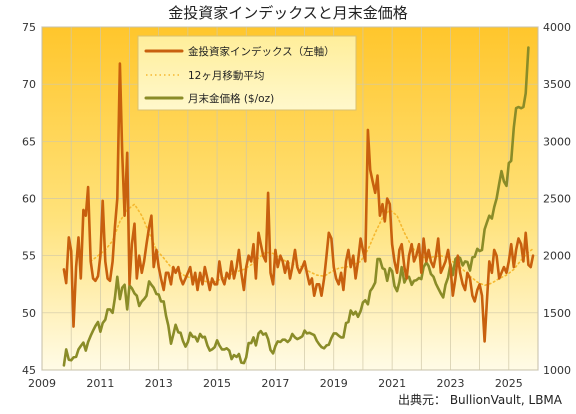 The width and height of the screenshot is (576, 414). What do you see at coordinates (557, 256) in the screenshot?
I see `right-axis-tick-label: 2000` at bounding box center [557, 256].